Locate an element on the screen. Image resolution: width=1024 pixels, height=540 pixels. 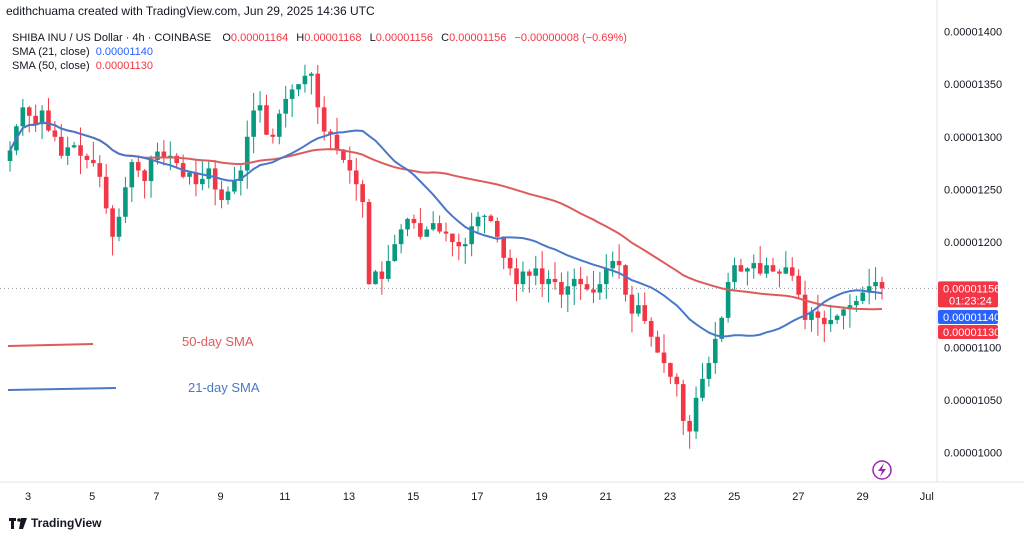
price-tick-label: 0.00001350 is located at coordinates (973, 85).